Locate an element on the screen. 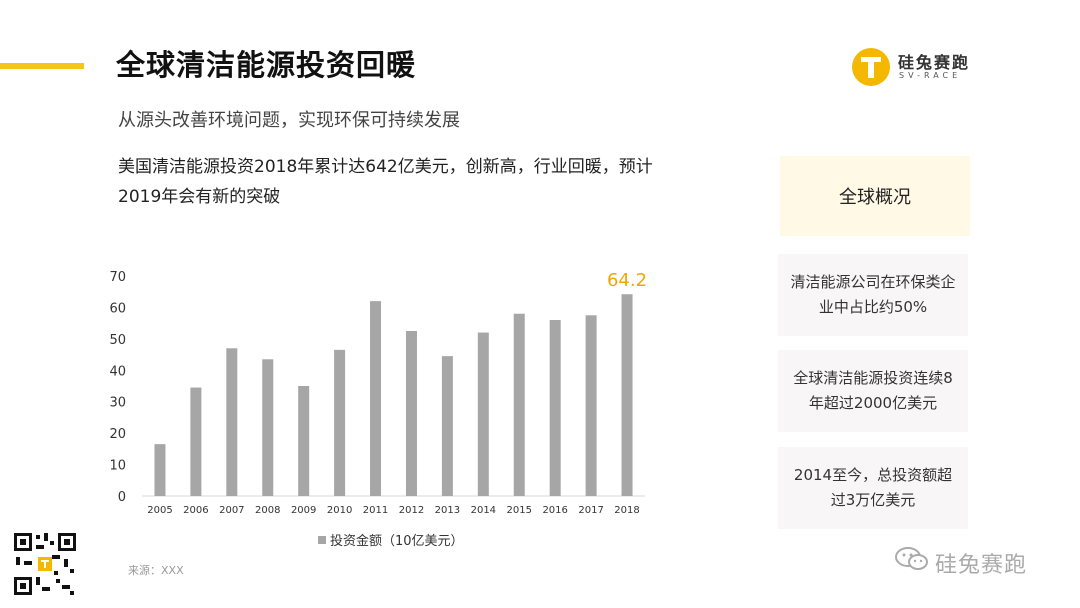  x-tick-label: 2014 is located at coordinates (483, 510).